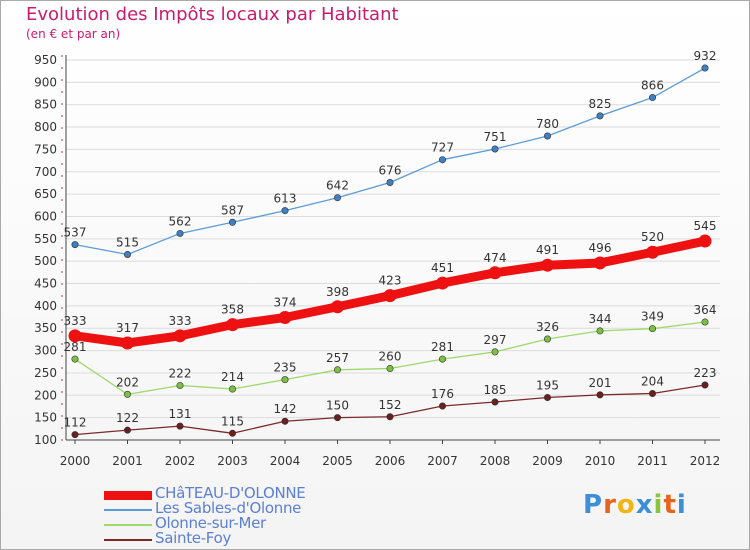 The width and height of the screenshot is (750, 550). I want to click on data-label: 202, so click(127, 382).